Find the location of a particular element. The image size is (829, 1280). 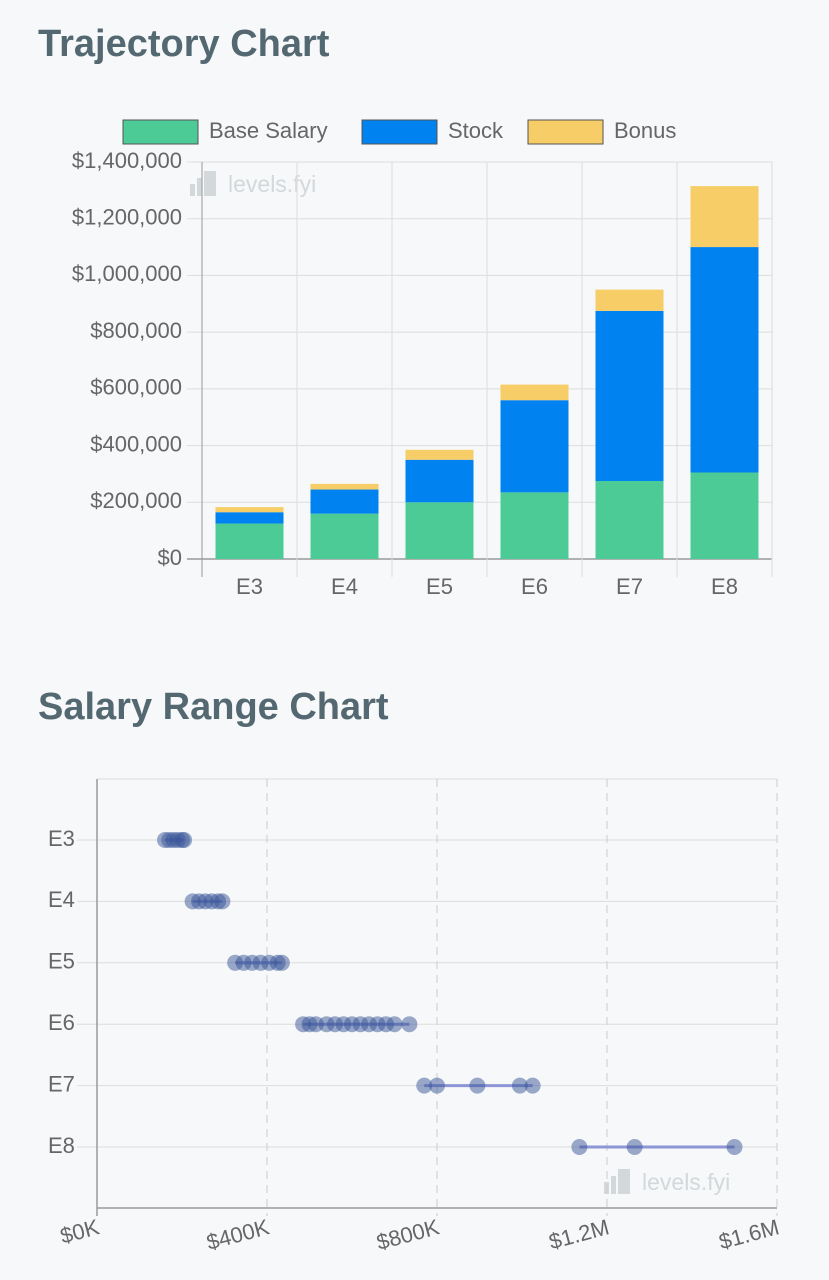

y-tick-label: $200,000 is located at coordinates (136, 500).